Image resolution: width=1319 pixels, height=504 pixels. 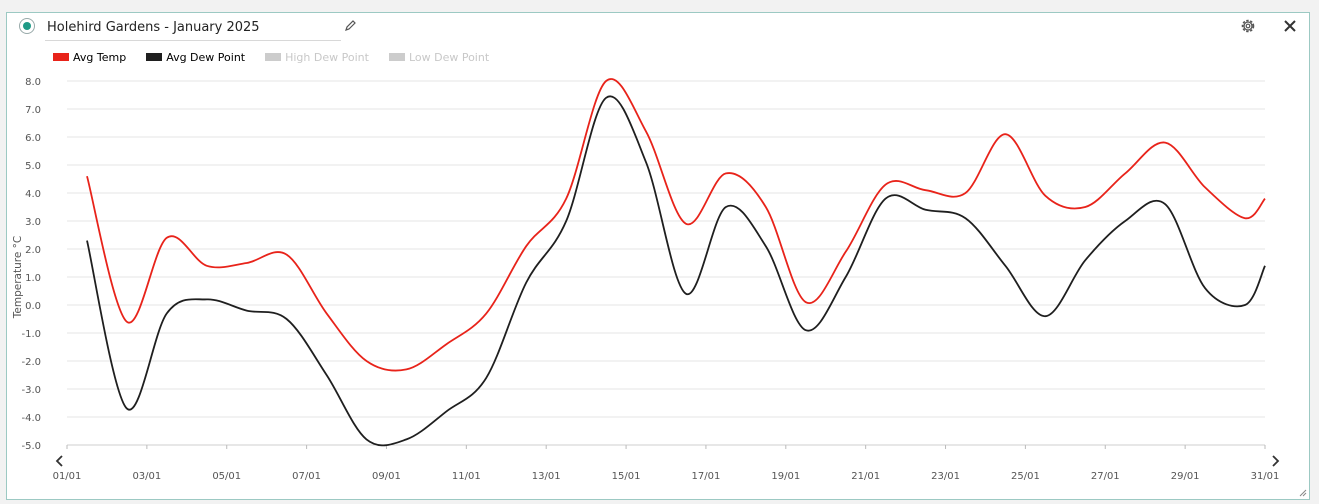 What do you see at coordinates (1302, 492) in the screenshot?
I see `resize-handle-icon` at bounding box center [1302, 492].